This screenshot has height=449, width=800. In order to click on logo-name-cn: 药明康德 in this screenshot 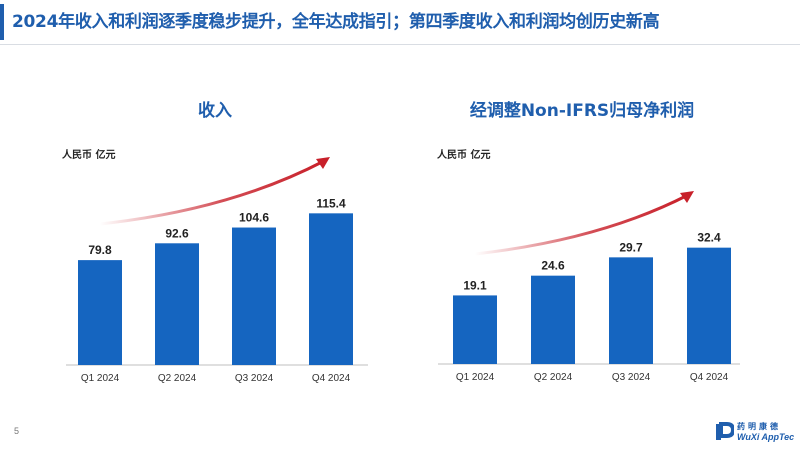, I will do `click(759, 426)`.